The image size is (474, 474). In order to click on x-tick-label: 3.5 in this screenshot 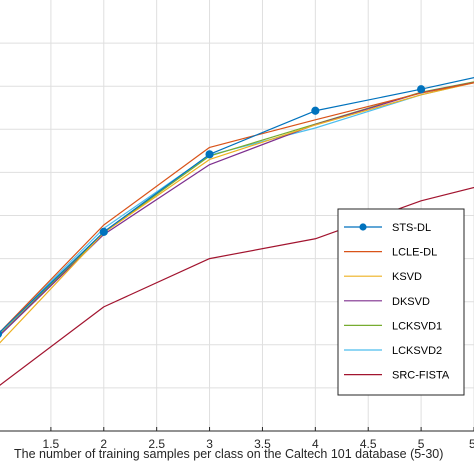, I will do `click(262, 444)`.